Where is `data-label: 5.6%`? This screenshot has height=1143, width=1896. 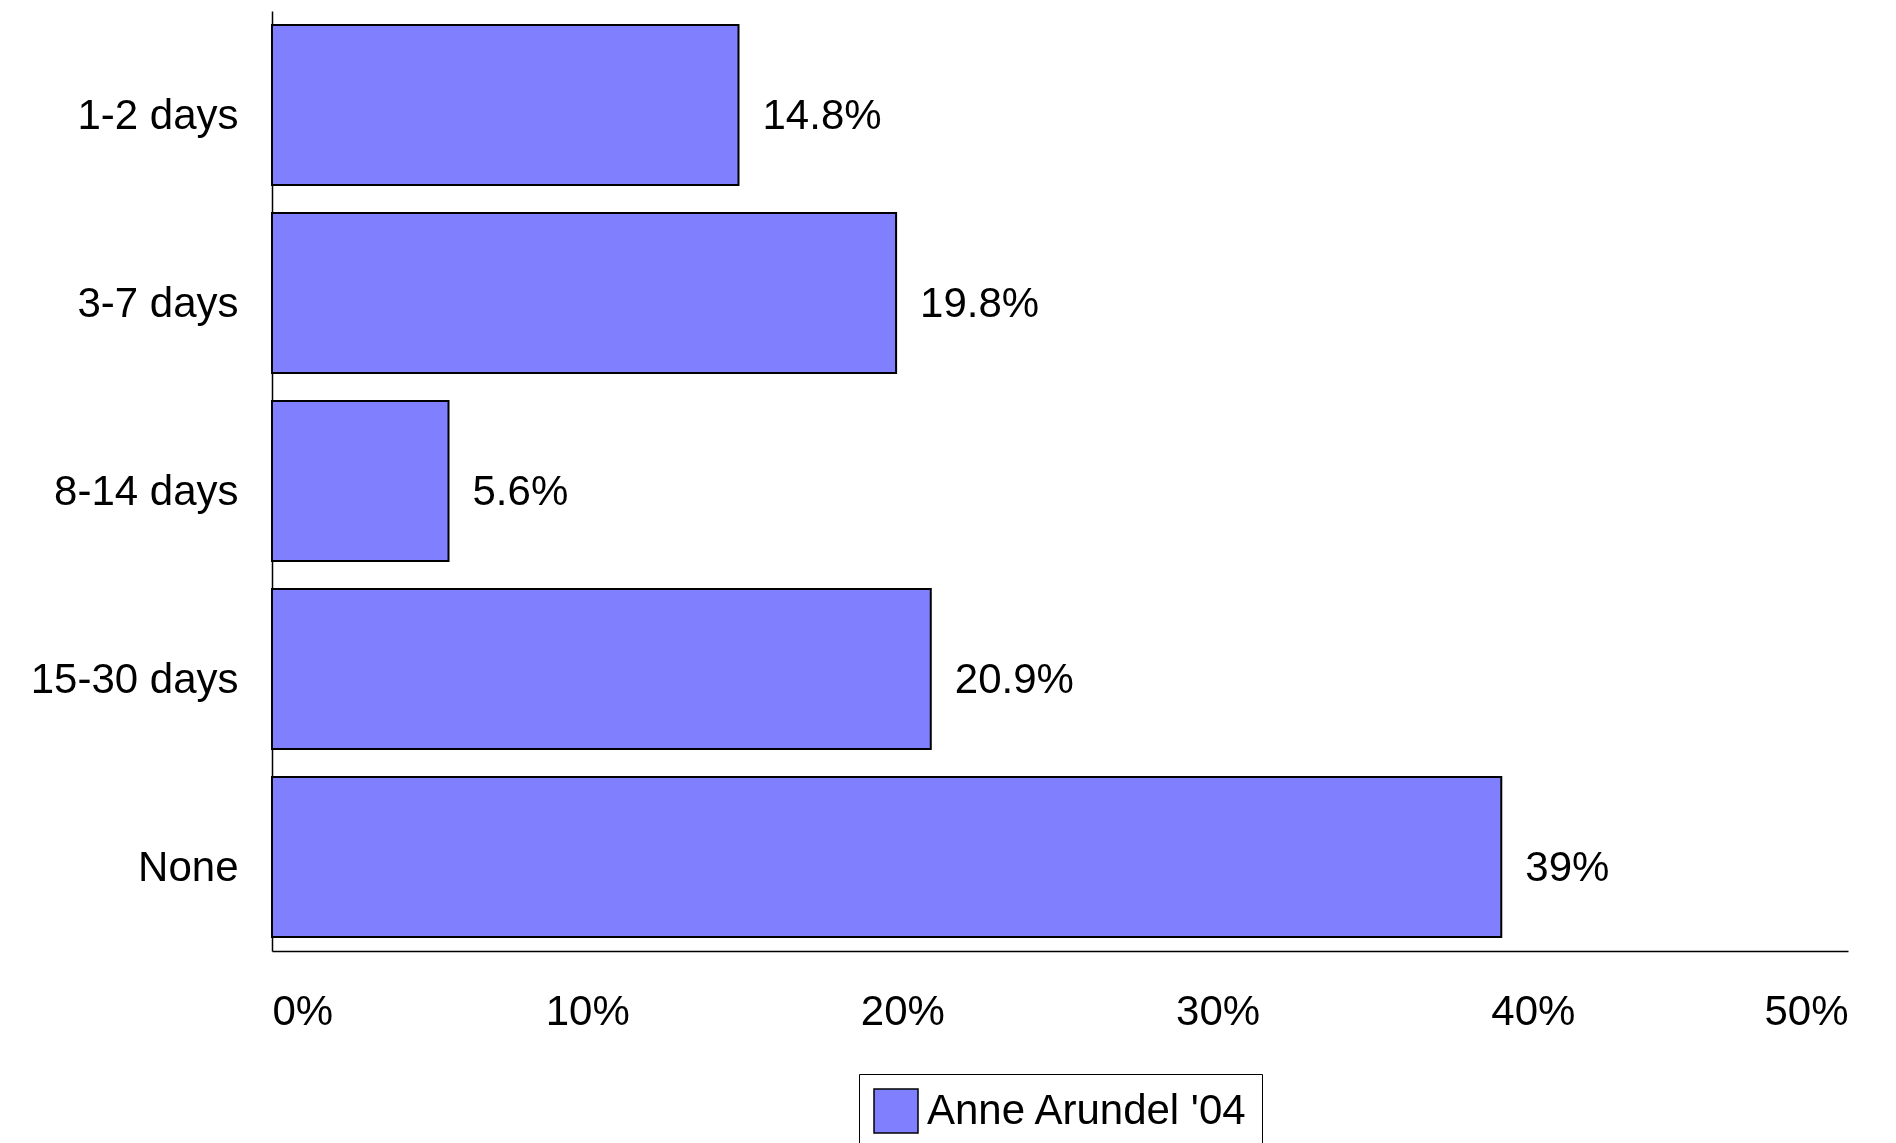
data-label: 5.6% is located at coordinates (520, 490).